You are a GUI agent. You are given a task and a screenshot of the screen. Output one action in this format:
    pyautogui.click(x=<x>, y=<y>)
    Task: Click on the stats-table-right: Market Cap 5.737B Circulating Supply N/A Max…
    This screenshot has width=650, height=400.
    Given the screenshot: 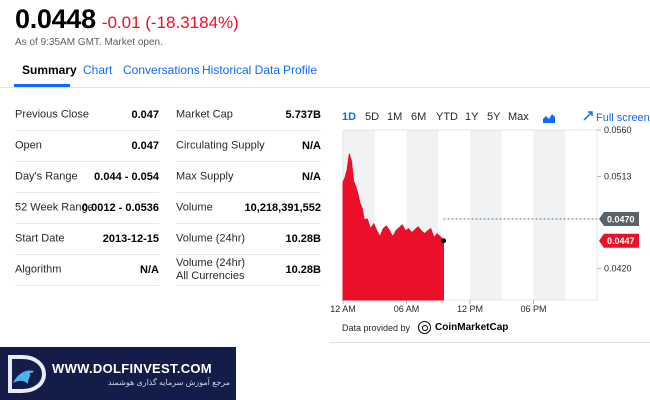 What is the action you would take?
    pyautogui.click(x=248, y=196)
    